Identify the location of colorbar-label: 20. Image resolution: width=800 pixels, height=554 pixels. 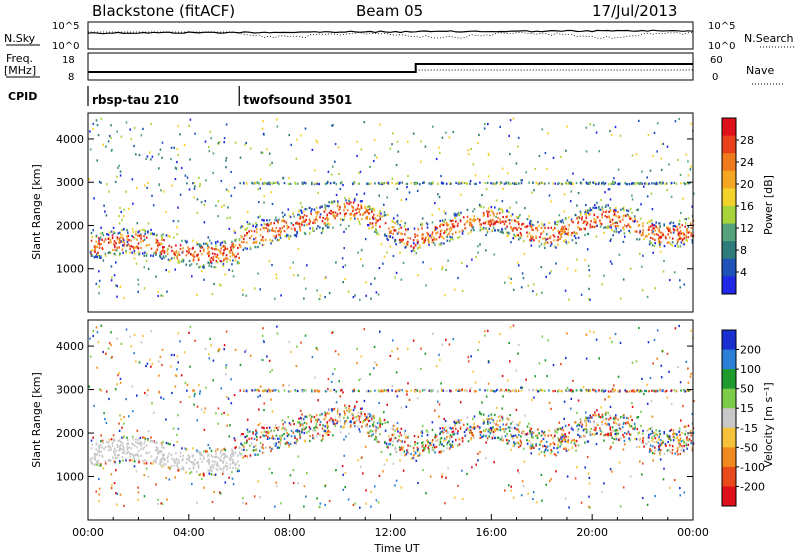
(747, 184).